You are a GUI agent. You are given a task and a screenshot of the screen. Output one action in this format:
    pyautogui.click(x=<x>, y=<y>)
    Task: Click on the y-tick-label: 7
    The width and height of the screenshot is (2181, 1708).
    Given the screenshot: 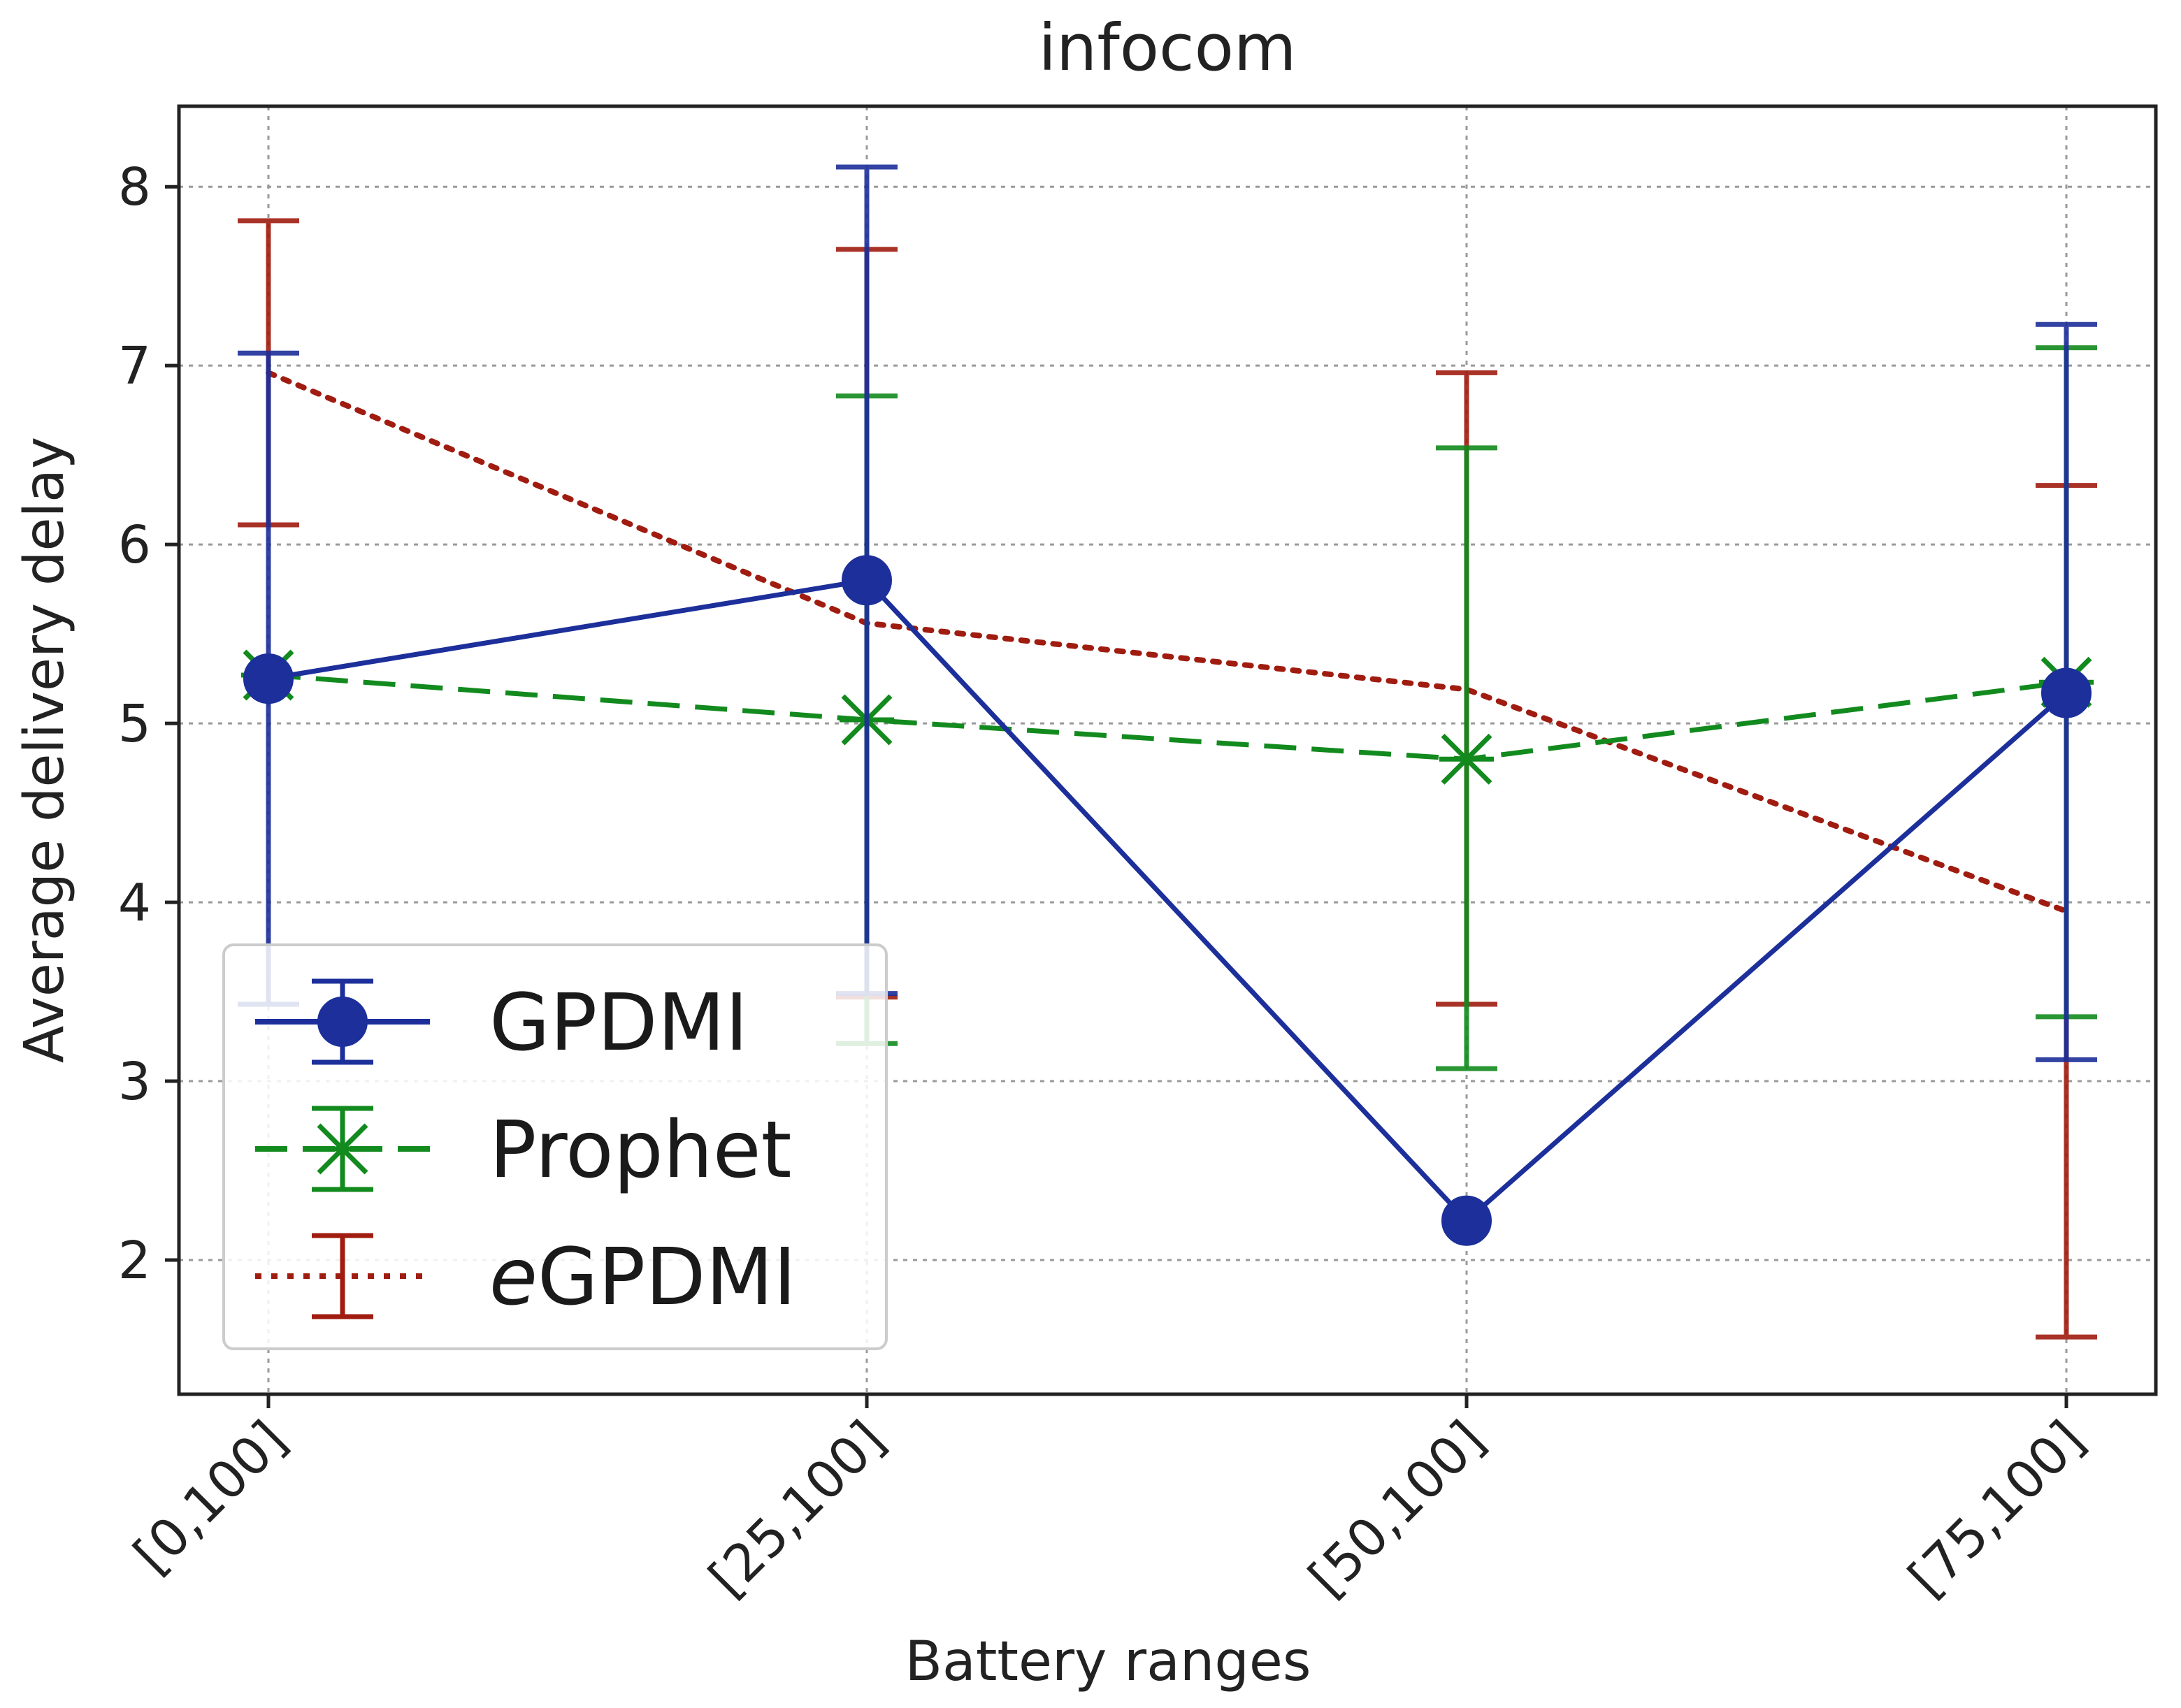 What is the action you would take?
    pyautogui.click(x=134, y=366)
    